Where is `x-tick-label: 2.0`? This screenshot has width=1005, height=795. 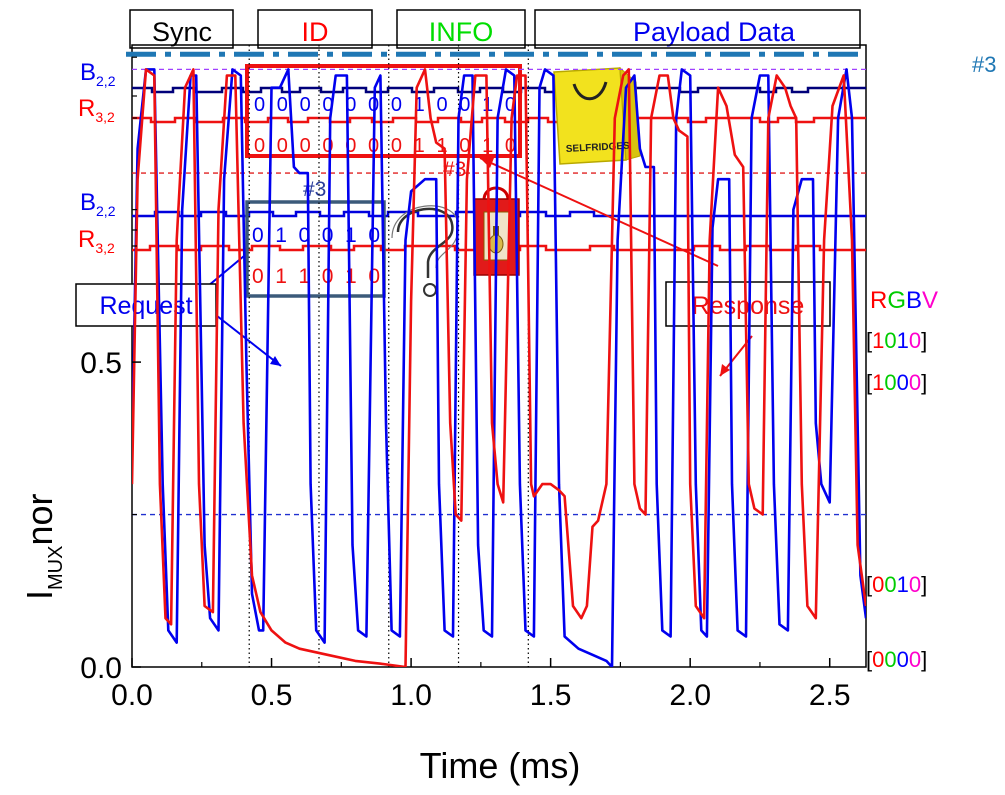
x-tick-label: 2.0 is located at coordinates (690, 695).